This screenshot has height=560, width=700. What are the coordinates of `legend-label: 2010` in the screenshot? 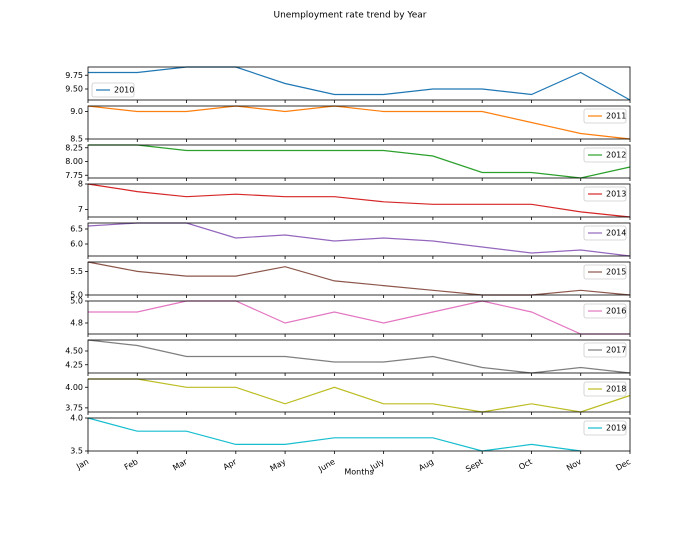 It's located at (124, 90).